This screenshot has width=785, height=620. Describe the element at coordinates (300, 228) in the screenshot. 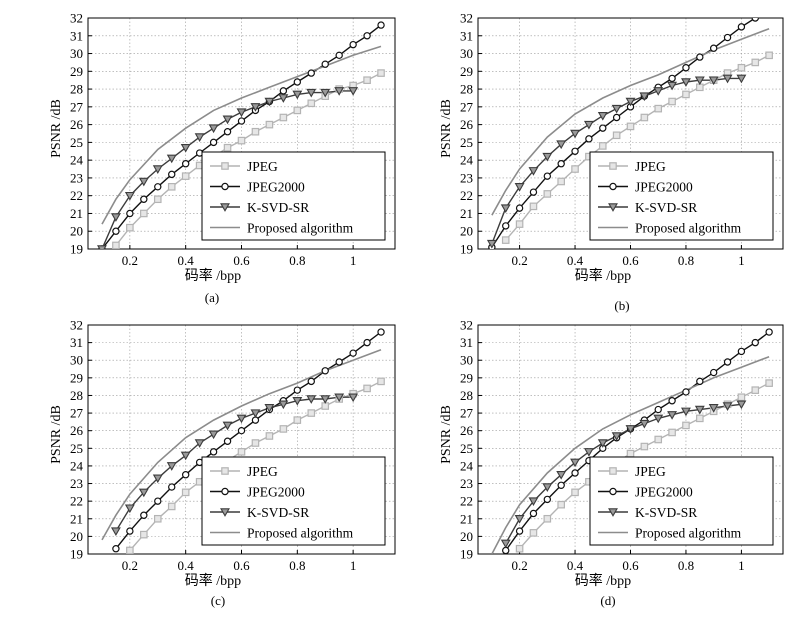

I see `legend-label: Proposed algorithm` at that location.